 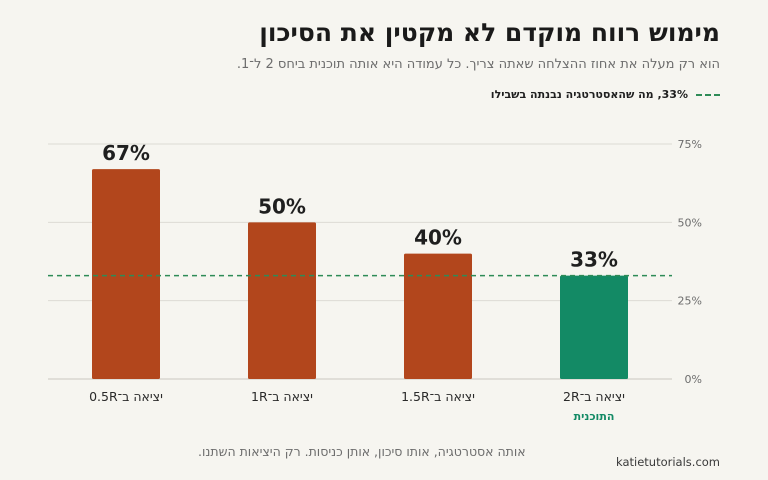 What do you see at coordinates (708, 94) in the screenshot?
I see `legend-dashed-line-swatch` at bounding box center [708, 94].